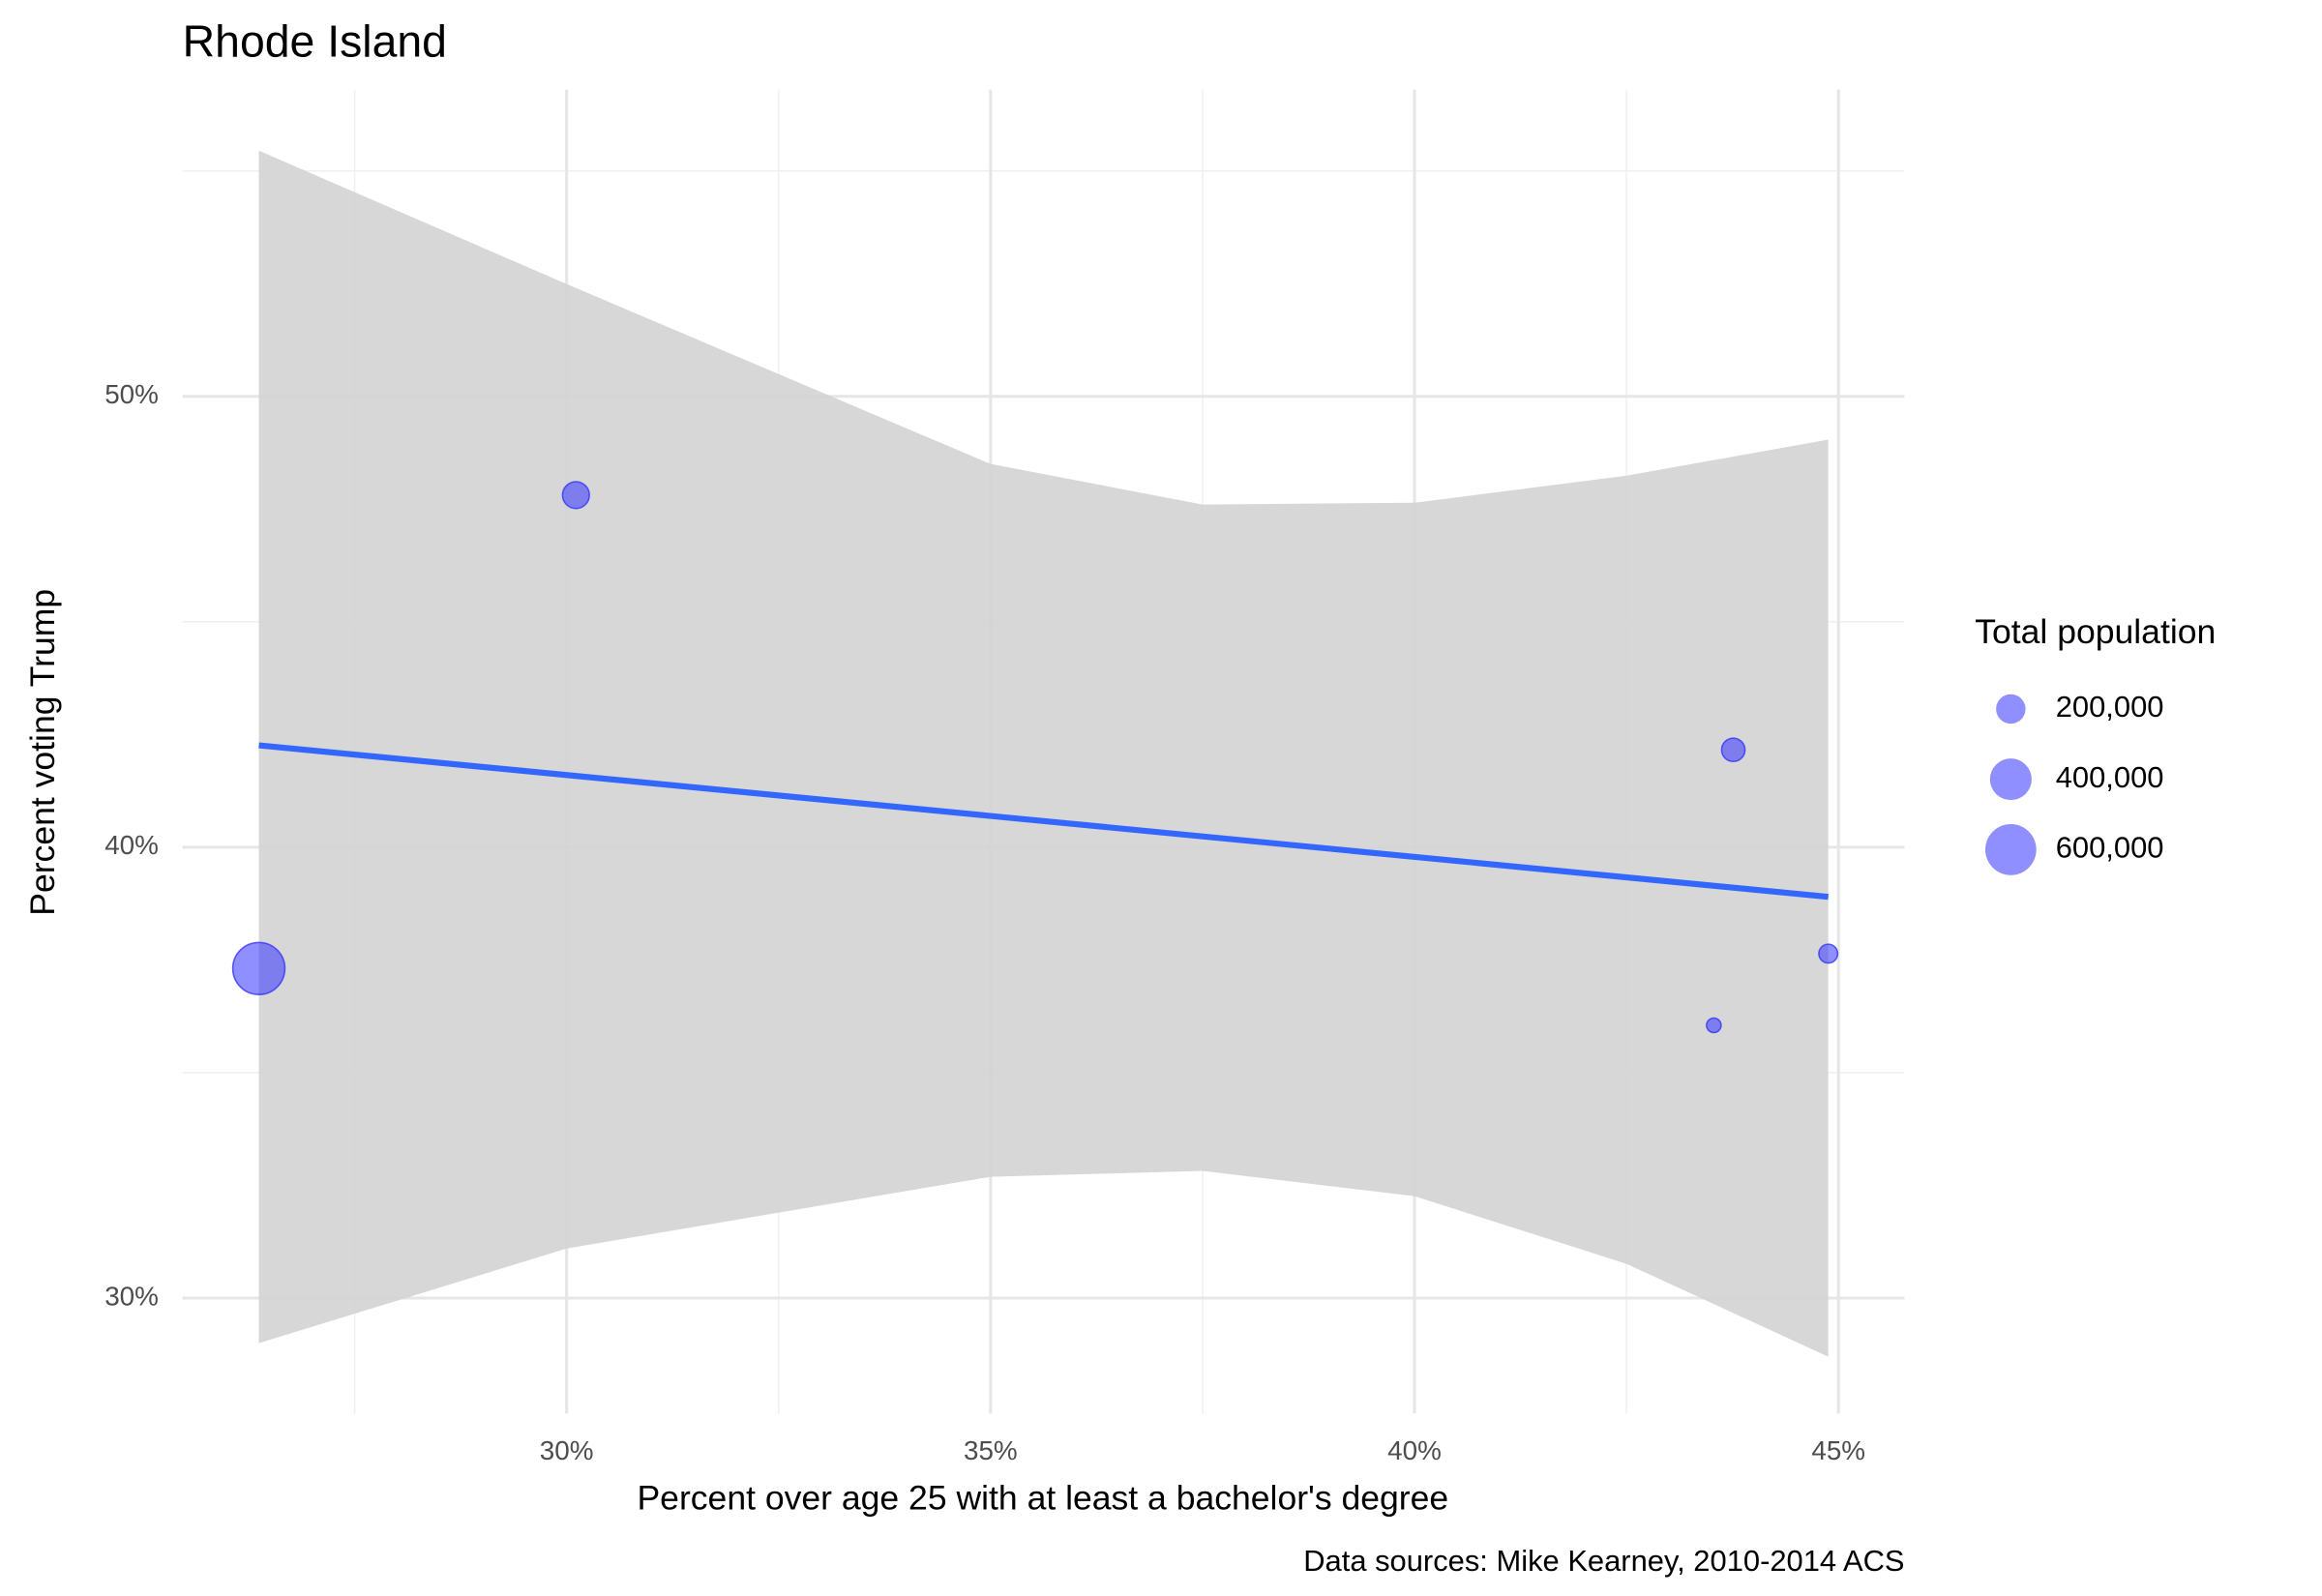 This screenshot has height=1596, width=2322. Describe the element at coordinates (2110, 777) in the screenshot. I see `legend-label: 400,000` at that location.